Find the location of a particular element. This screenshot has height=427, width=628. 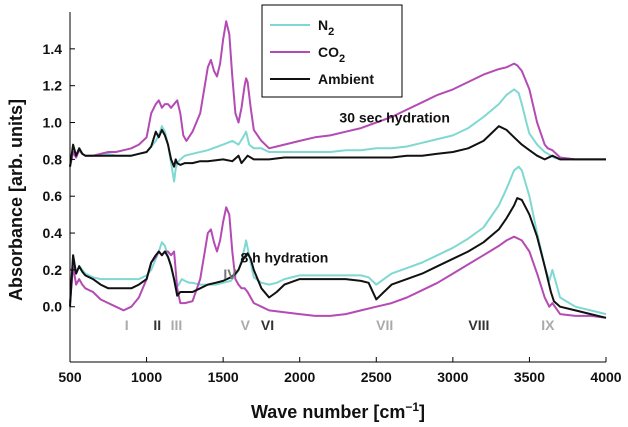

x-tick-label: 1000 is located at coordinates (146, 377).